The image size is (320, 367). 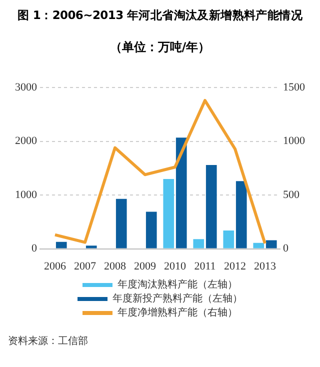 What do you see at coordinates (160, 15) in the screenshot?
I see `chart-title: 图 1：2006~2013 年河北省淘汰及新增熟料产能情况` at bounding box center [160, 15].